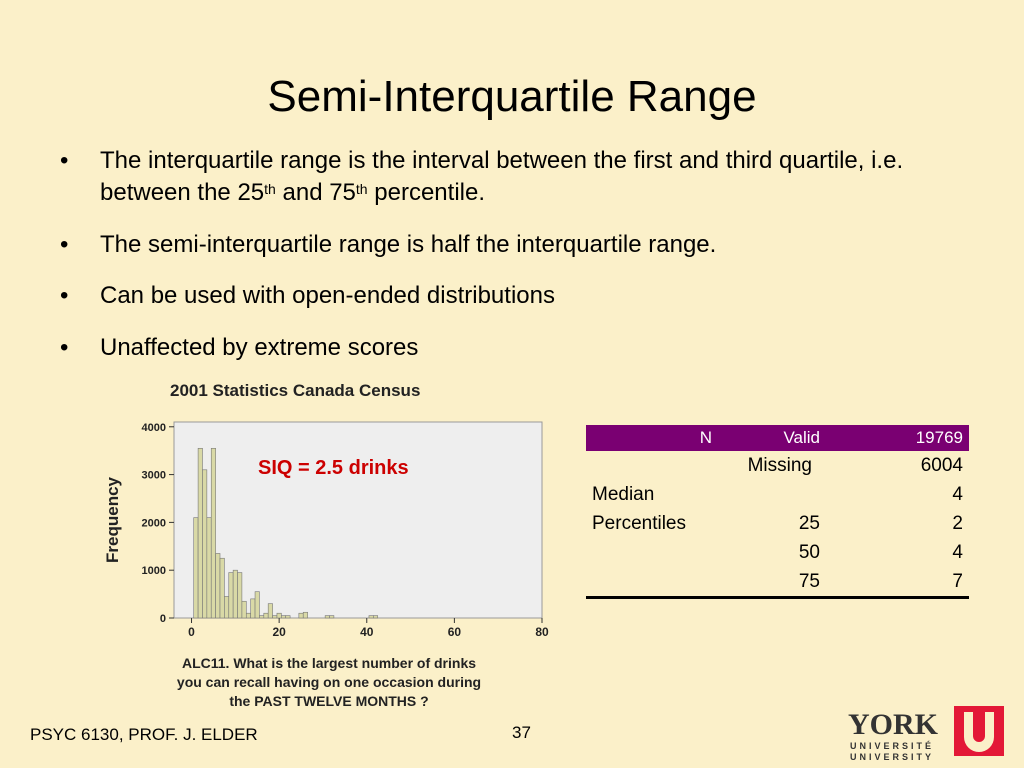  What do you see at coordinates (652, 438) in the screenshot?
I see `table-cell: N` at bounding box center [652, 438].